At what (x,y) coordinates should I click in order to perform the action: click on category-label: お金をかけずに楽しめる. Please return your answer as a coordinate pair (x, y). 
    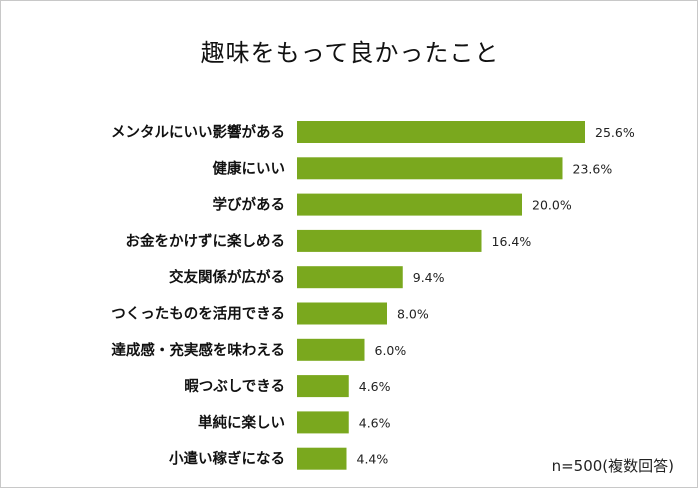
    Looking at the image, I should click on (206, 241).